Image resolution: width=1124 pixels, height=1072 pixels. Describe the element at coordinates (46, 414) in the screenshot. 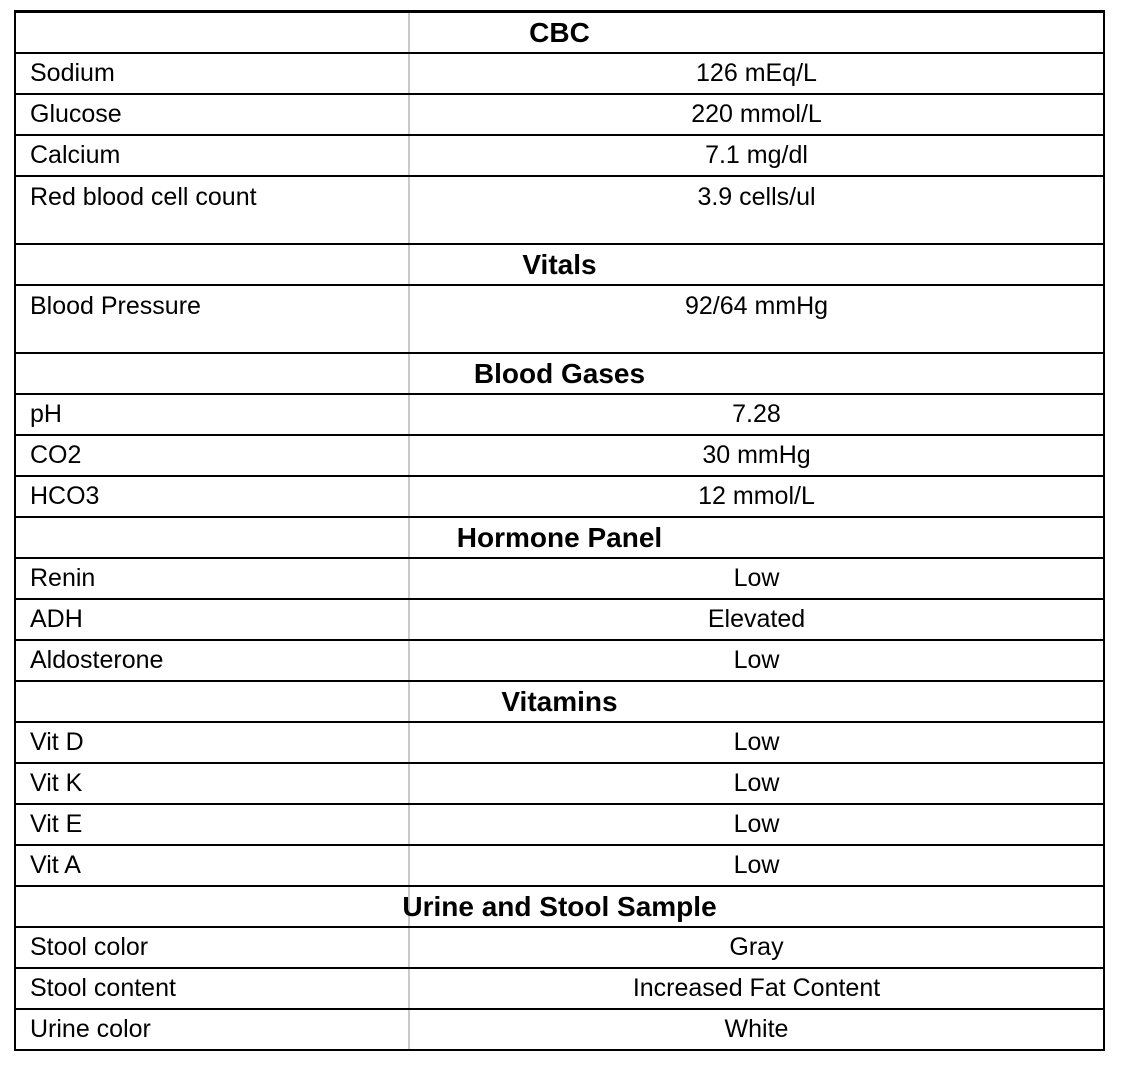

I see `row-label: pH` at that location.